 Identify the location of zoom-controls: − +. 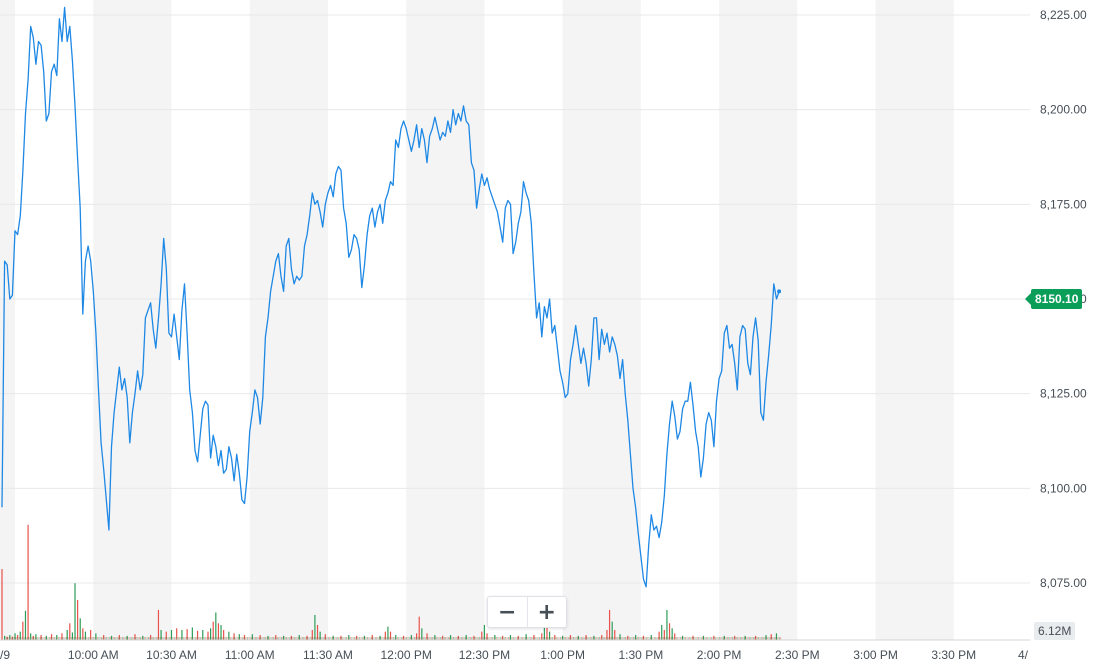
(527, 612).